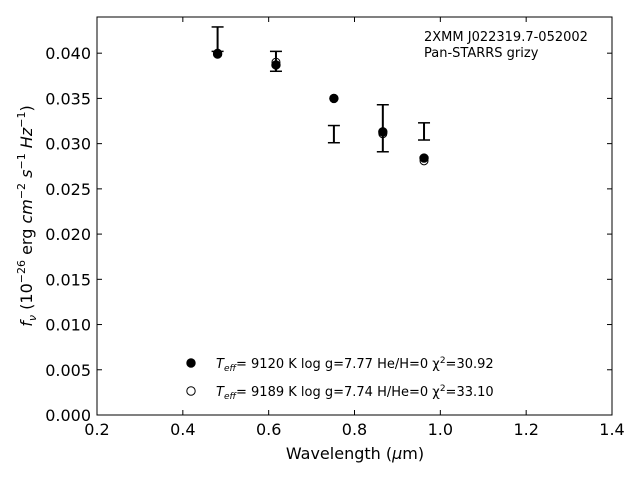 Image resolution: width=640 pixels, height=480 pixels. What do you see at coordinates (320, 107) in the screenshot?
I see `data-points` at bounding box center [320, 107].